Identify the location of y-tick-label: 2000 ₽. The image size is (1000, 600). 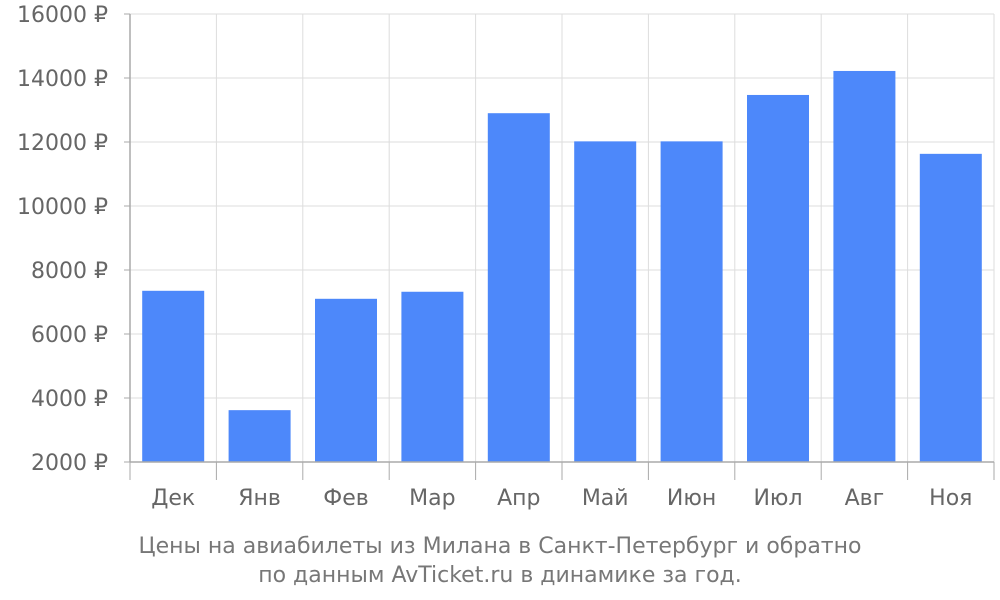
(69, 463).